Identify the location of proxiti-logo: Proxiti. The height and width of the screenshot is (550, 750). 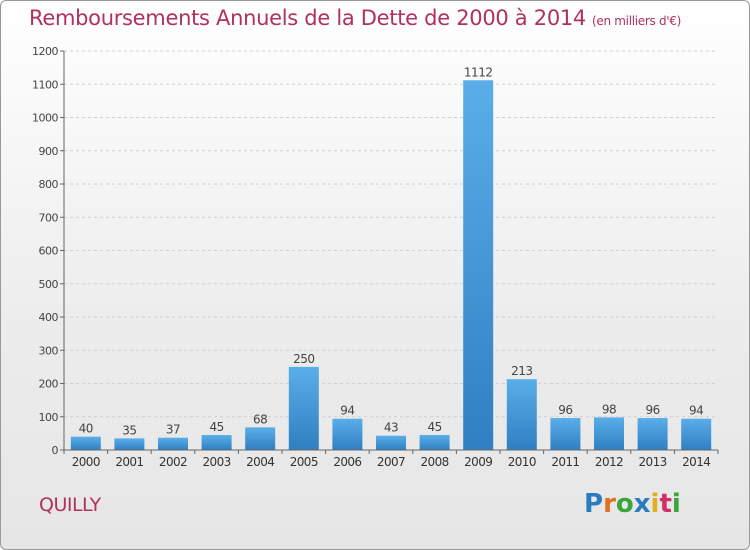
(632, 504).